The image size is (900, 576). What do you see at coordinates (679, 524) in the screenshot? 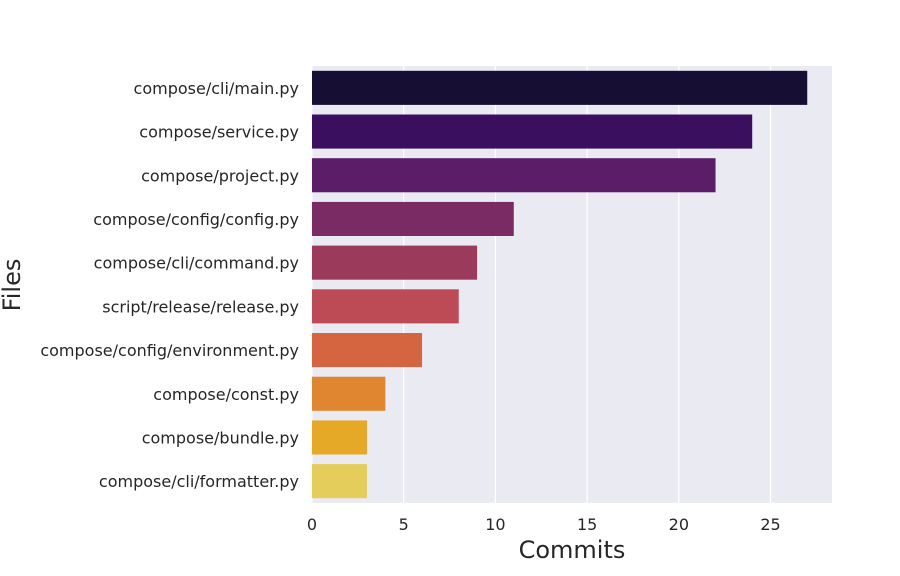
I see `x-tick-label: 20` at bounding box center [679, 524].